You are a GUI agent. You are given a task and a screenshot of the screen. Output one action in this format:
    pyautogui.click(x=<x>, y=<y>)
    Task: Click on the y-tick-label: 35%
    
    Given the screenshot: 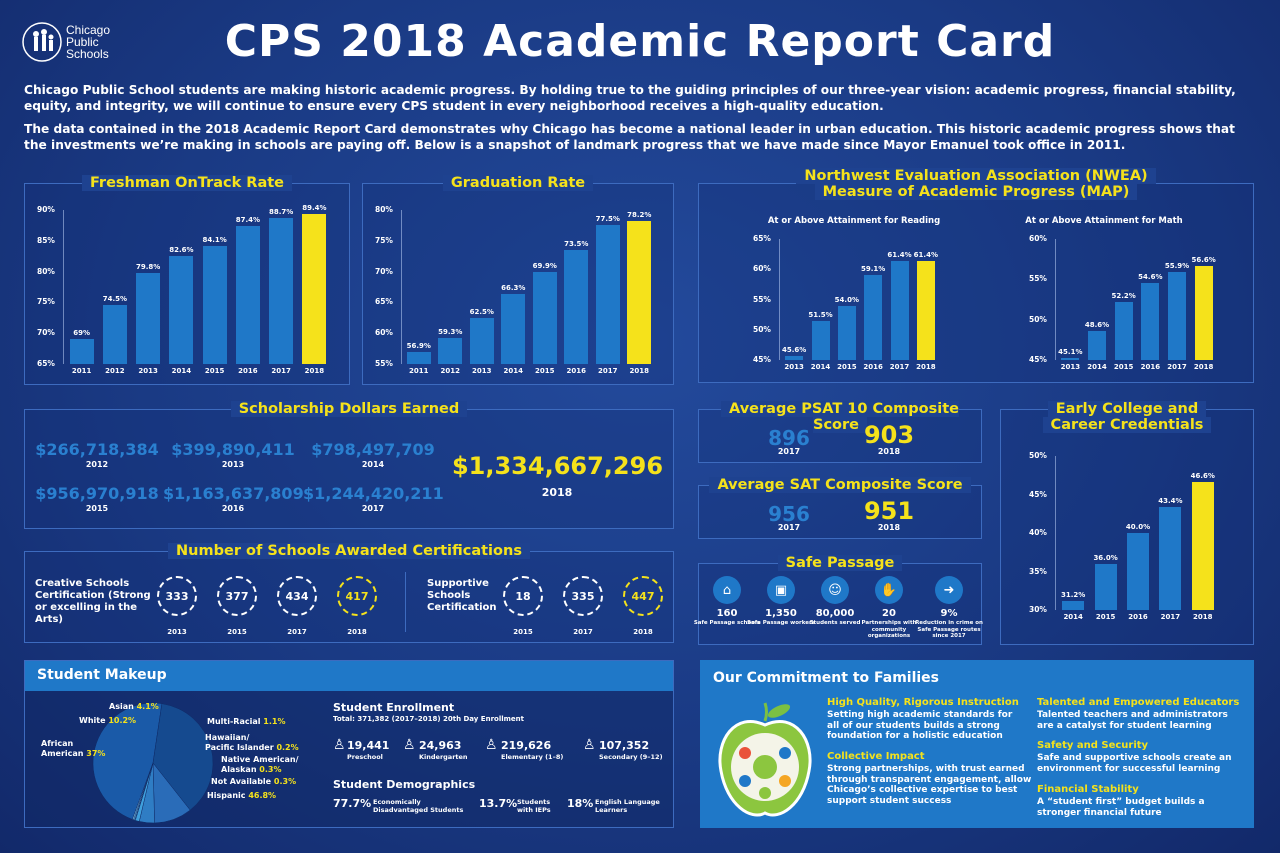 What is the action you would take?
    pyautogui.click(x=1038, y=571)
    